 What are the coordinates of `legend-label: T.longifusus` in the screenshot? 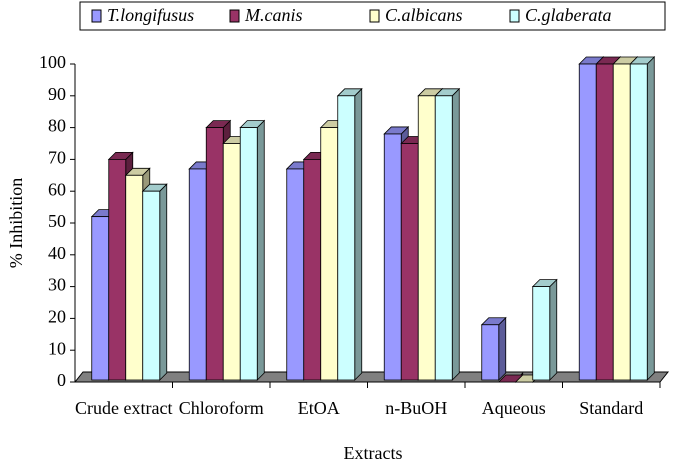 It's located at (150, 15).